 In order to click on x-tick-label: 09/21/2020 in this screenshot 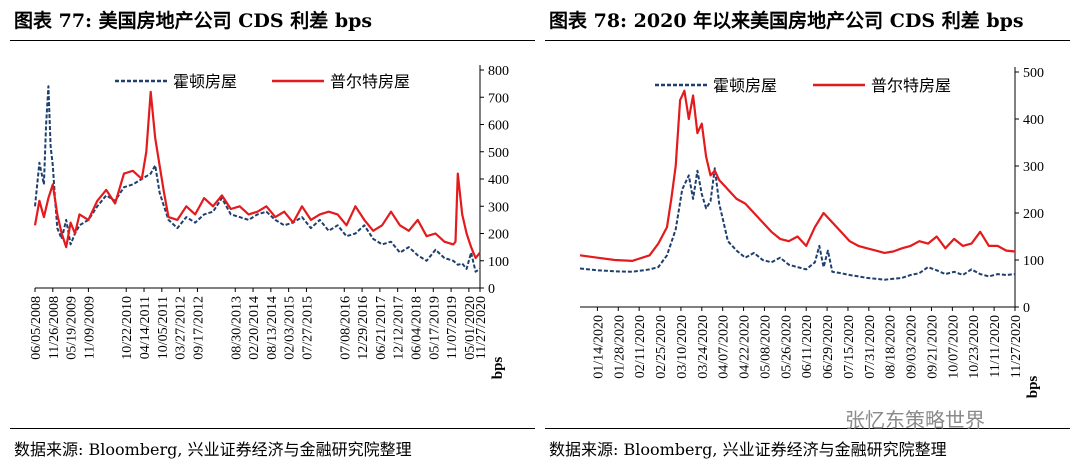, I will do `click(932, 347)`.